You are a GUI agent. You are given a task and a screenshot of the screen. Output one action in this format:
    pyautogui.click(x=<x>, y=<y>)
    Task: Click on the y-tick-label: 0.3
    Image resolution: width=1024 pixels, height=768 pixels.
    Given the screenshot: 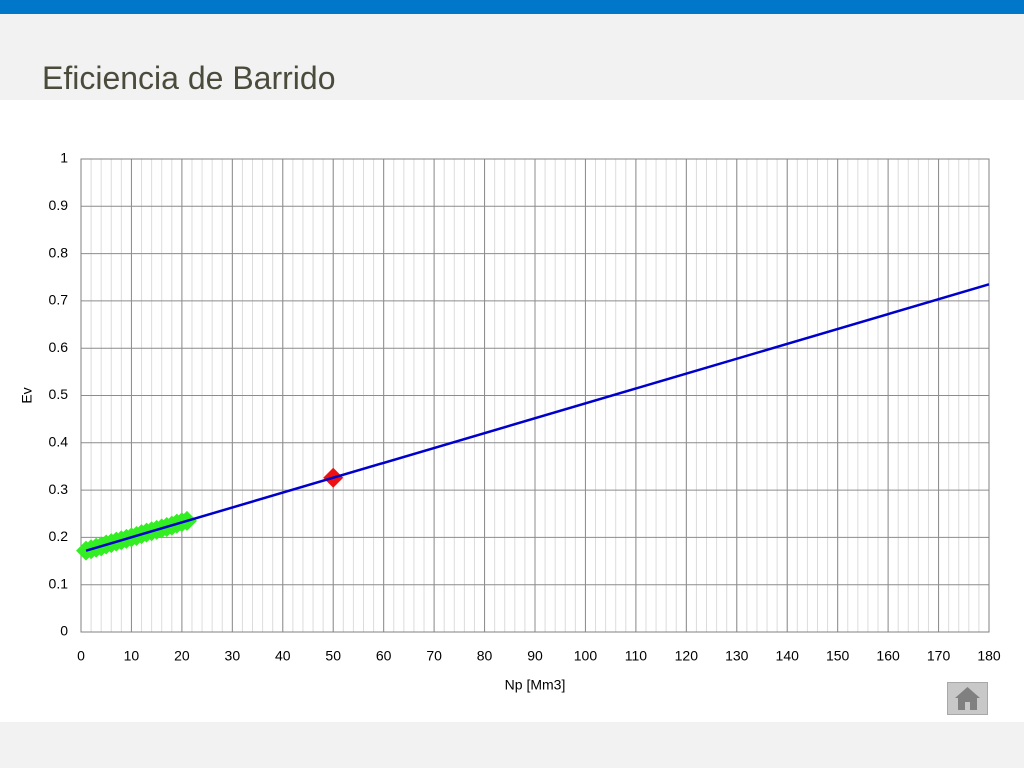 What is the action you would take?
    pyautogui.click(x=59, y=489)
    